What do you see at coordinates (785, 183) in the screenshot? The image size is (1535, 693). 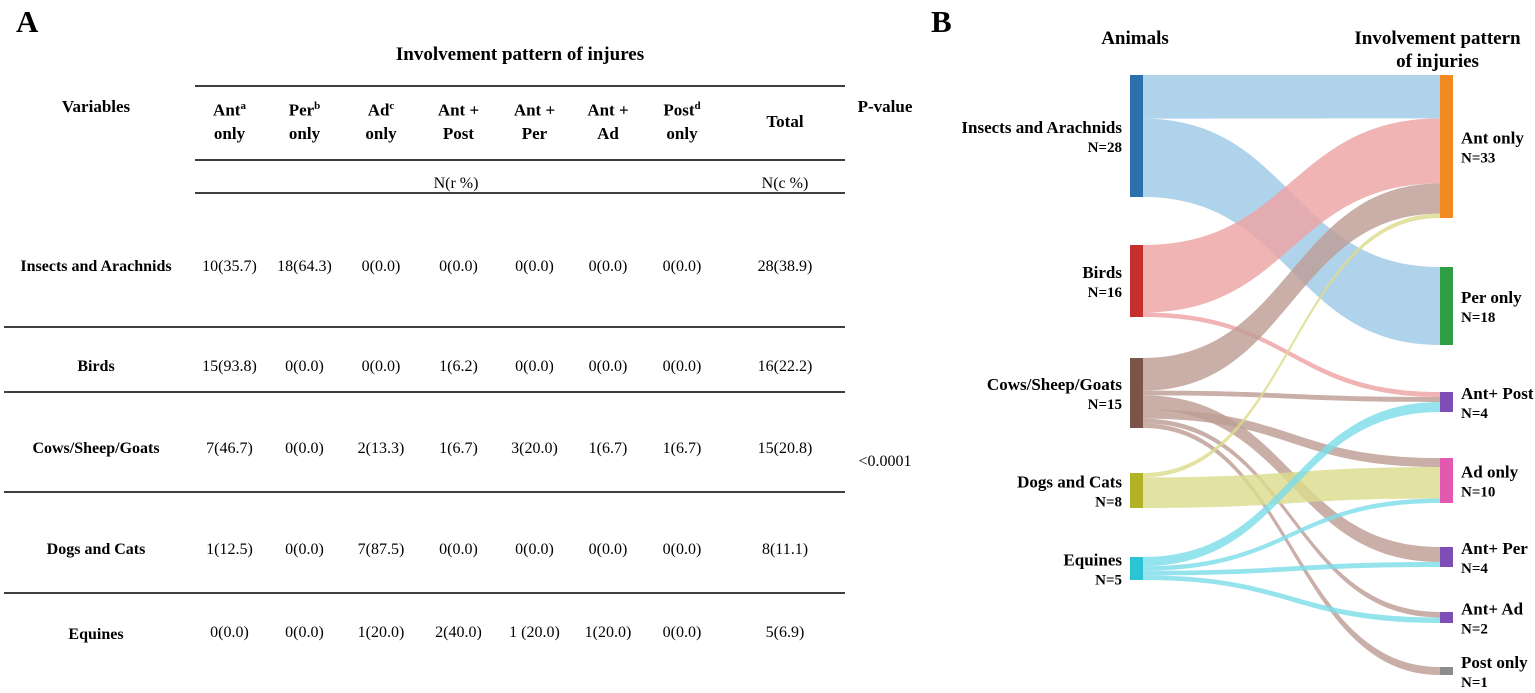 I see `unit-nc: N(c %)` at bounding box center [785, 183].